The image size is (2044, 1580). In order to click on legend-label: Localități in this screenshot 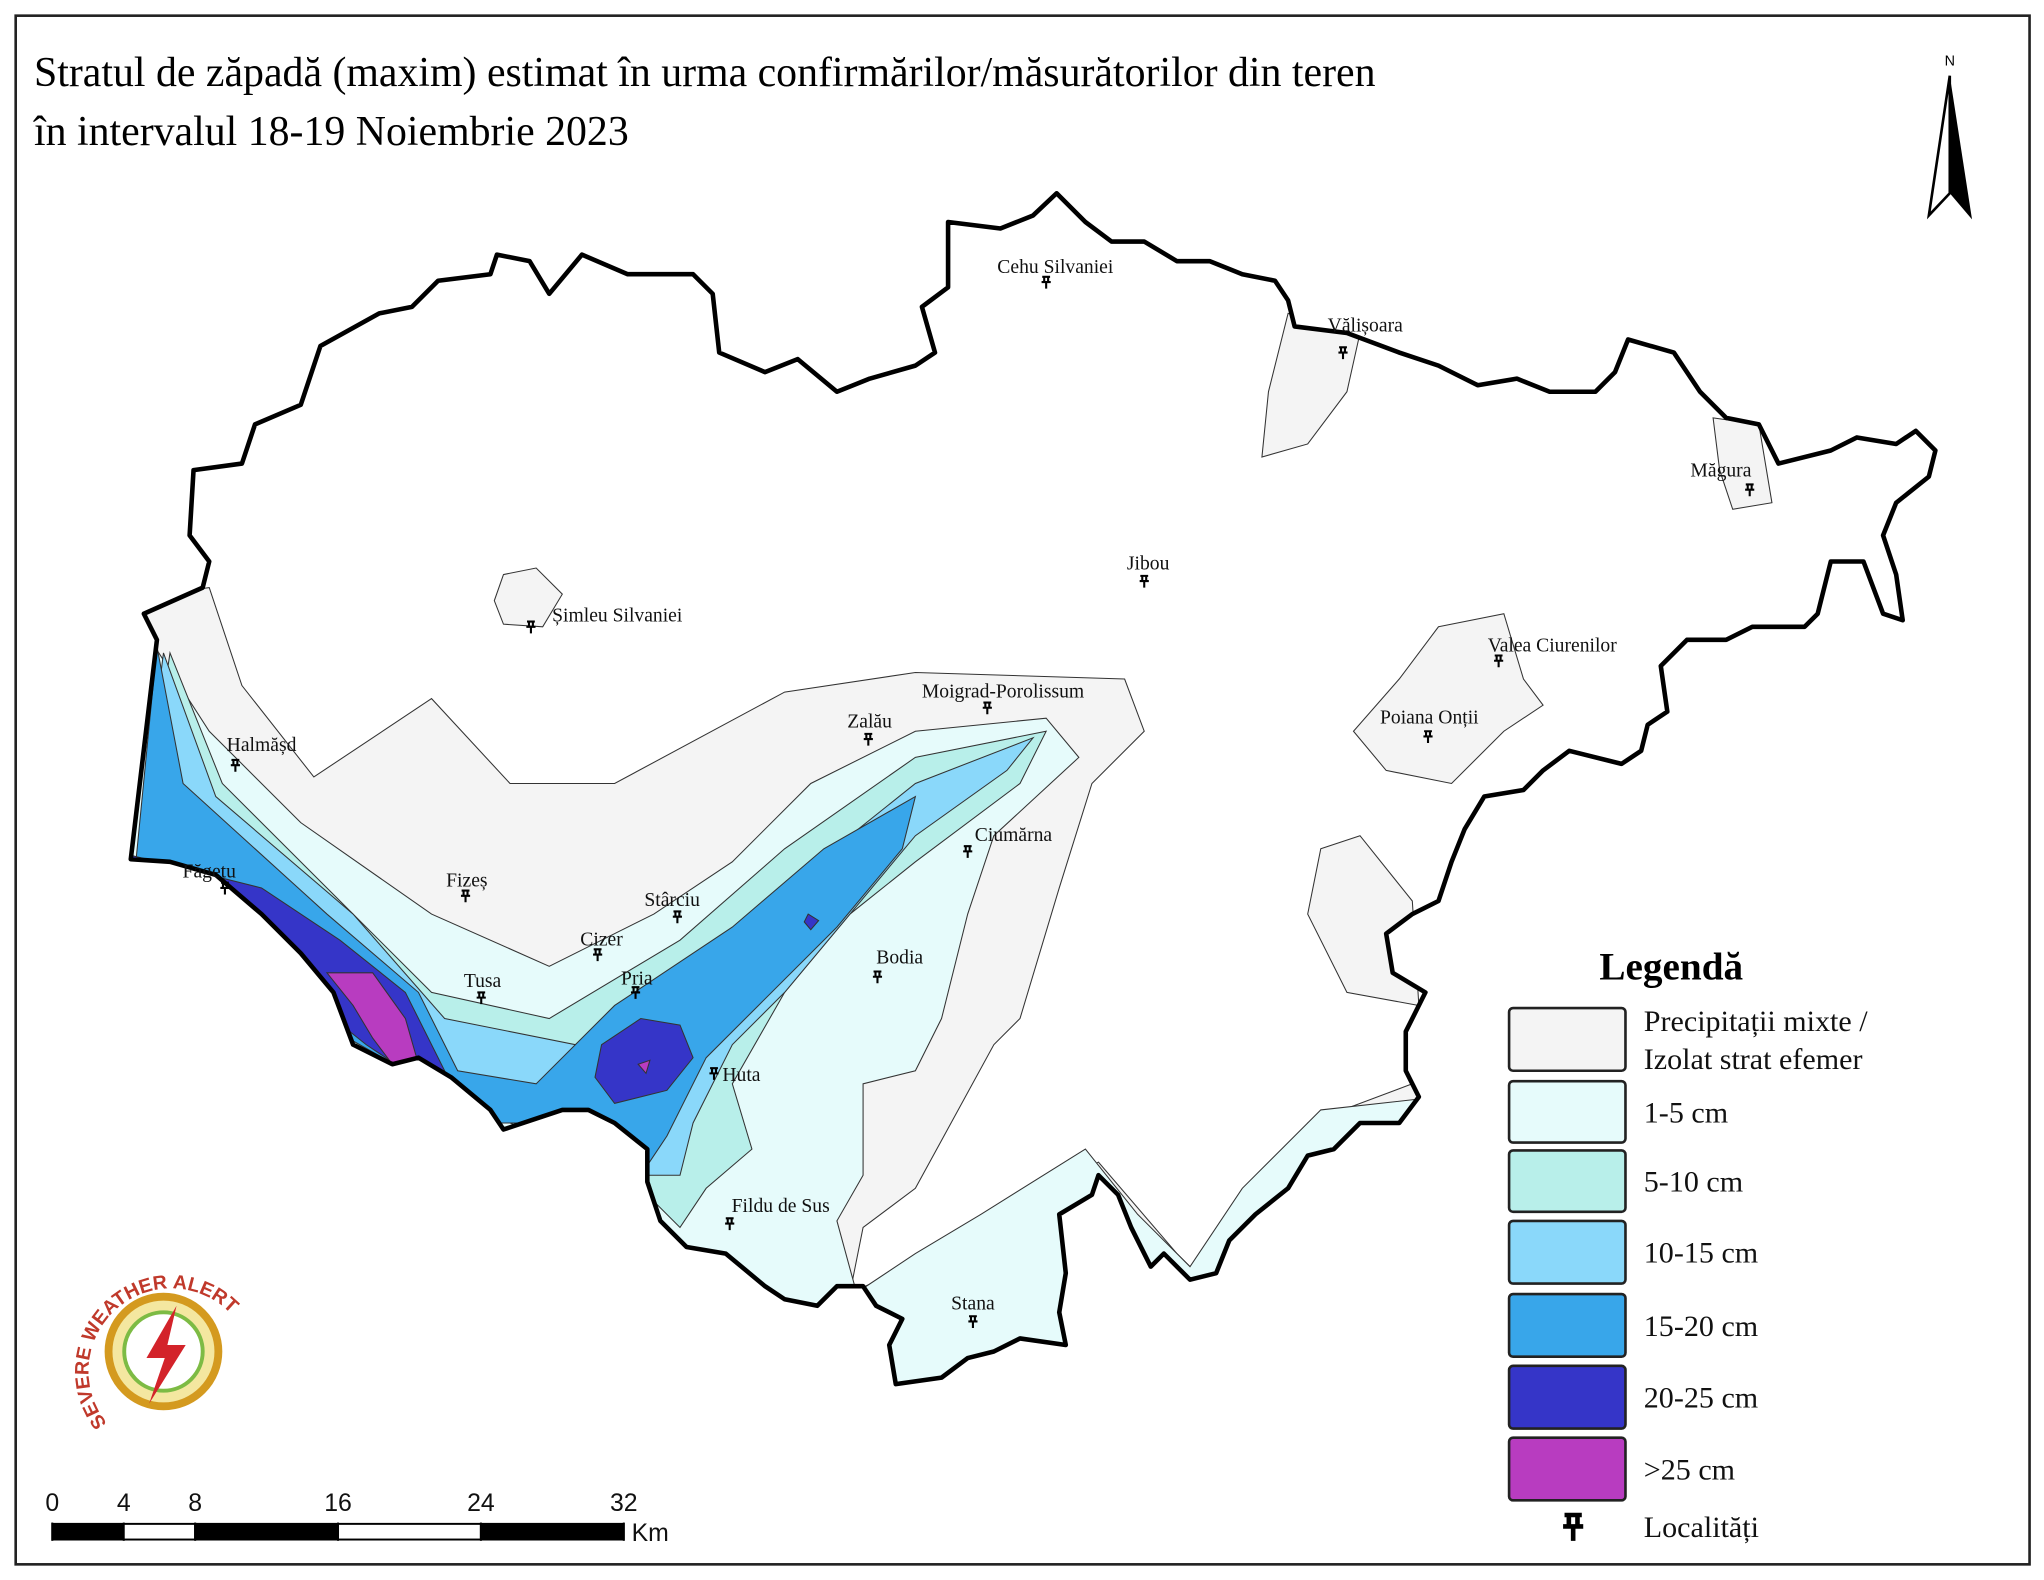, I will do `click(1701, 1527)`.